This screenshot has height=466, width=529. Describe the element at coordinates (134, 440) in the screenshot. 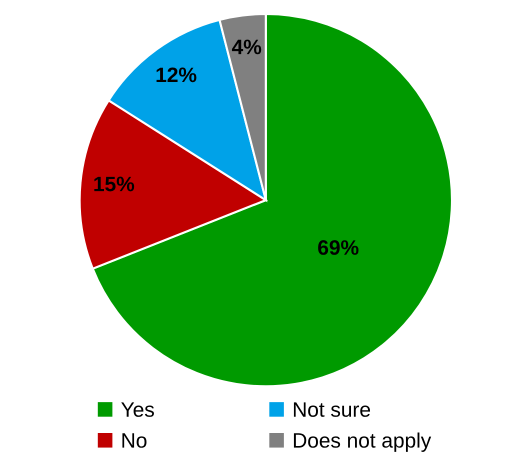

I see `legend-label: No` at that location.